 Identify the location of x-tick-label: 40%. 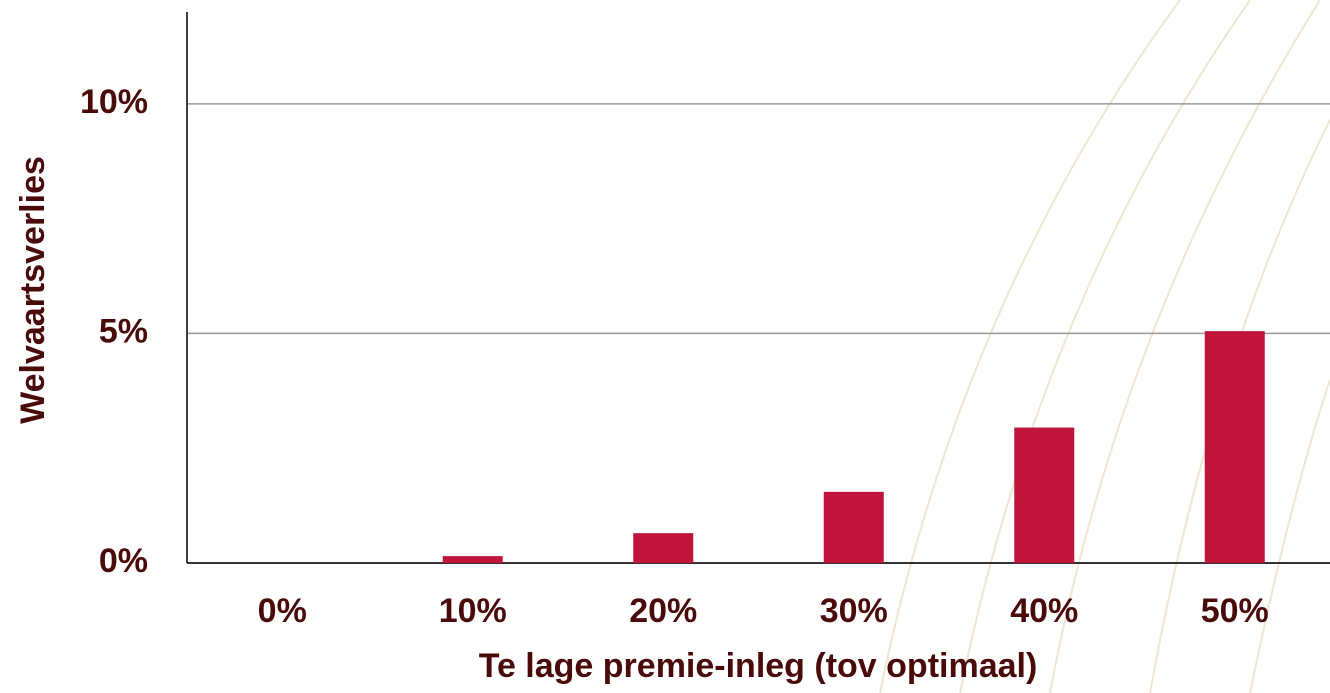
(1044, 611).